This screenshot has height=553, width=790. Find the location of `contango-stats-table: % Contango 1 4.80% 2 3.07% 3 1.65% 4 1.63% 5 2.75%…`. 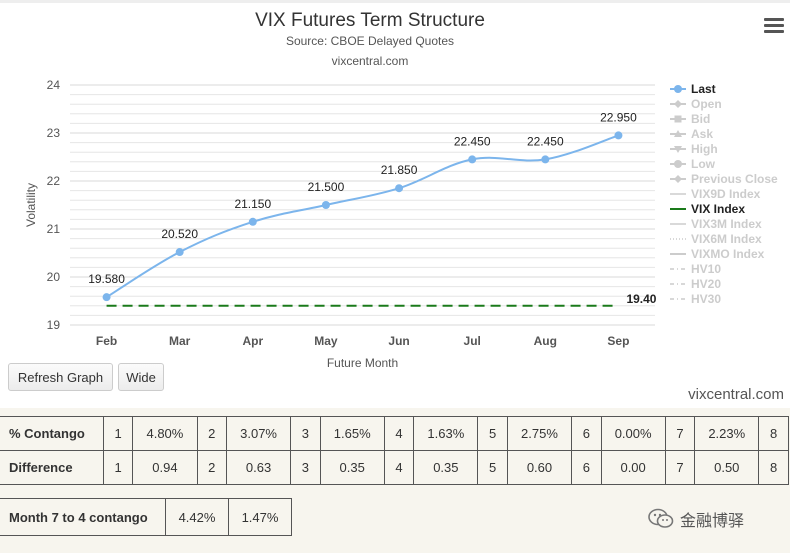

contango-stats-table: % Contango 1 4.80% 2 3.07% 3 1.65% 4 1.63% 5 2.75%… is located at coordinates (394, 450).